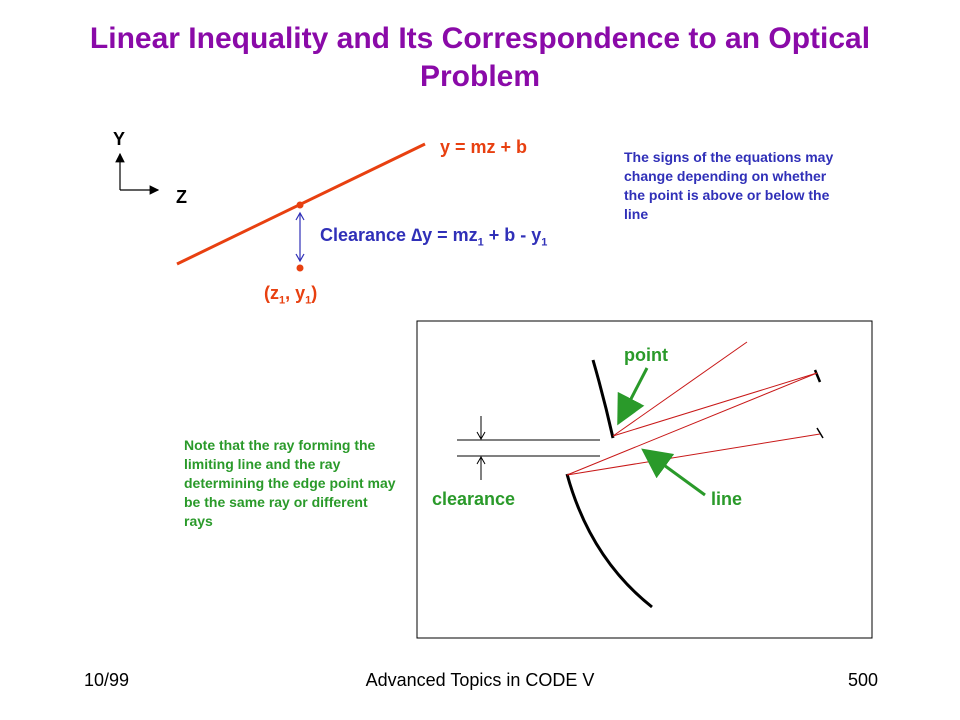 Image resolution: width=960 pixels, height=720 pixels. Describe the element at coordinates (863, 680) in the screenshot. I see `footer-page-number: 500` at that location.